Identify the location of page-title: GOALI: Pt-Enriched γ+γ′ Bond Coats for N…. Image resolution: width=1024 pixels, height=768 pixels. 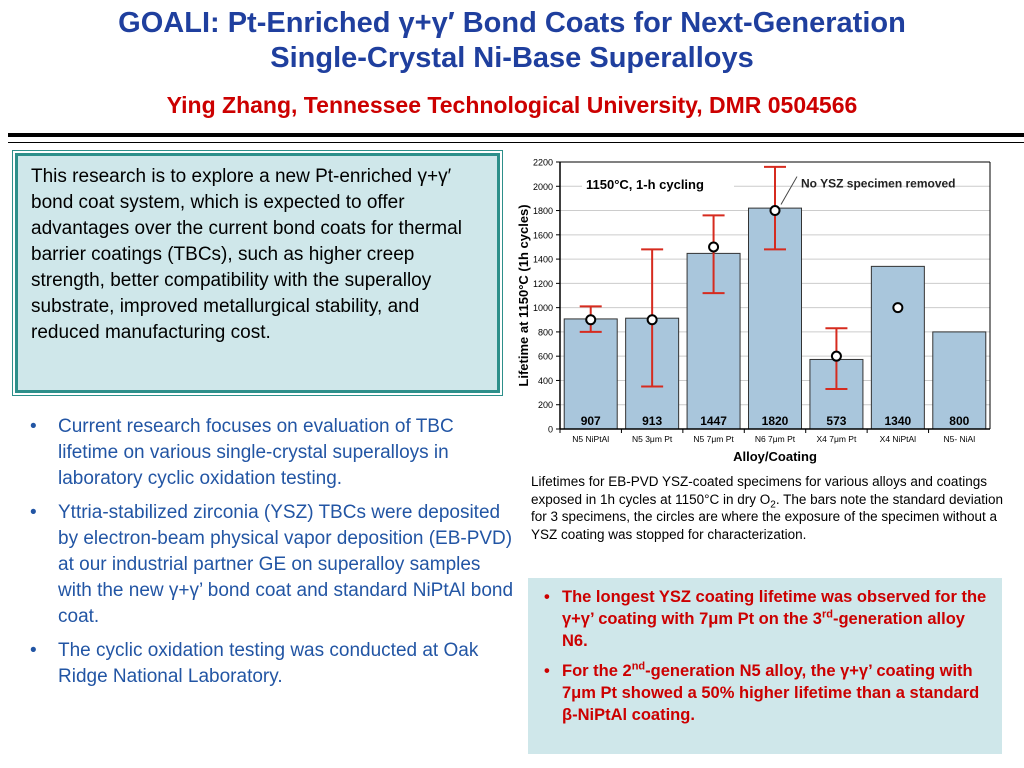
(512, 41).